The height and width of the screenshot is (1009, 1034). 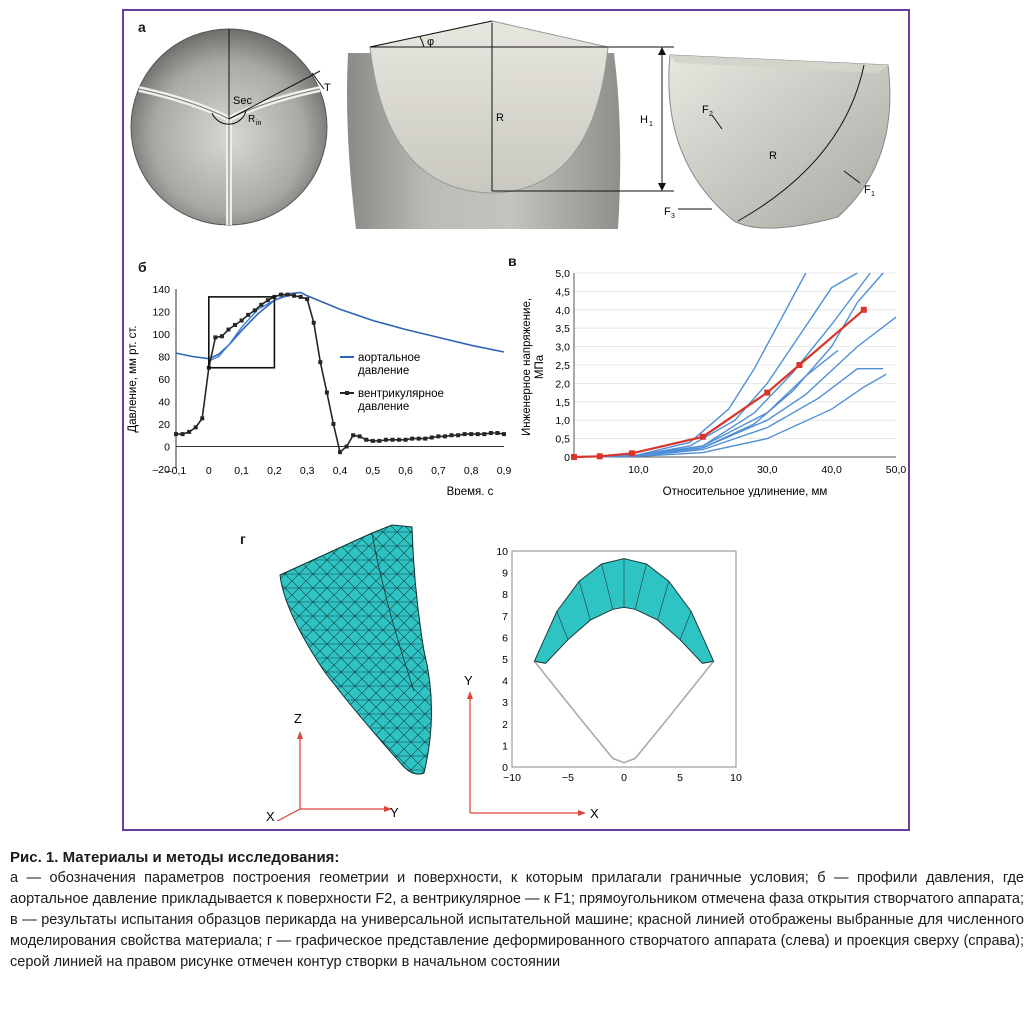 I want to click on f2-label: F, so click(x=705, y=110).